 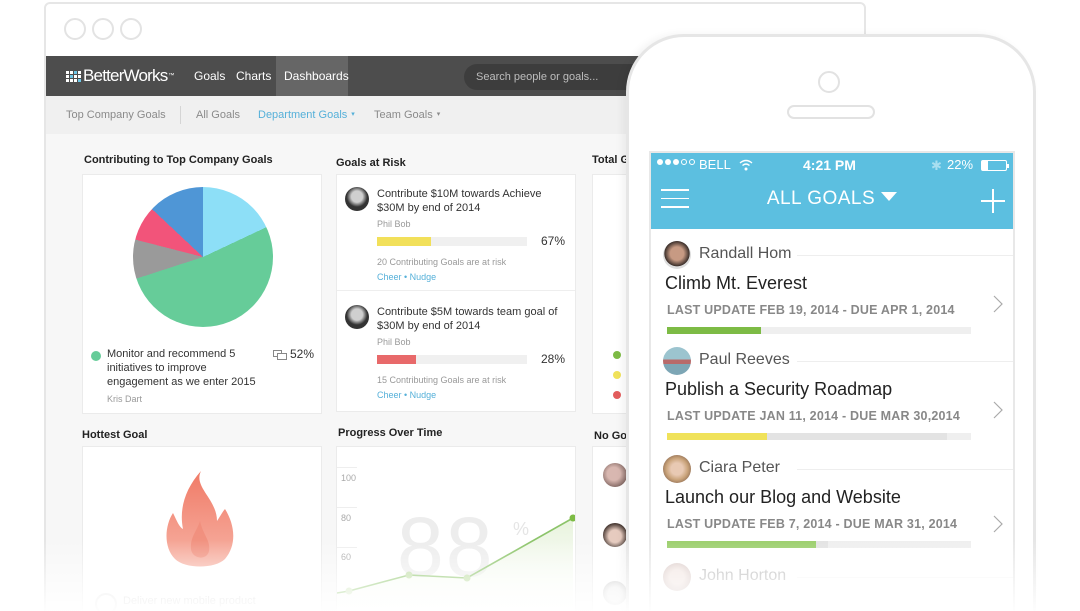 I want to click on flame-icon, so click(x=200, y=519).